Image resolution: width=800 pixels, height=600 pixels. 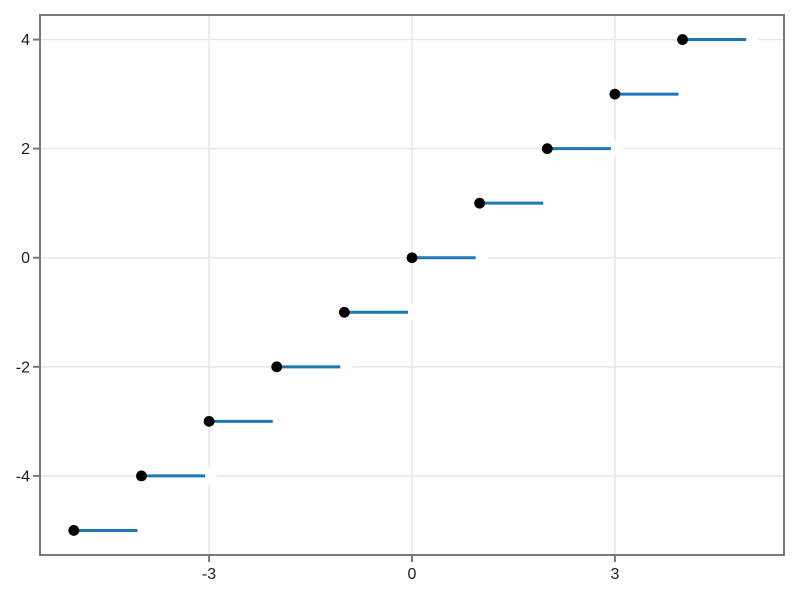 I want to click on y-axis-tick-label: -2, so click(x=23, y=367).